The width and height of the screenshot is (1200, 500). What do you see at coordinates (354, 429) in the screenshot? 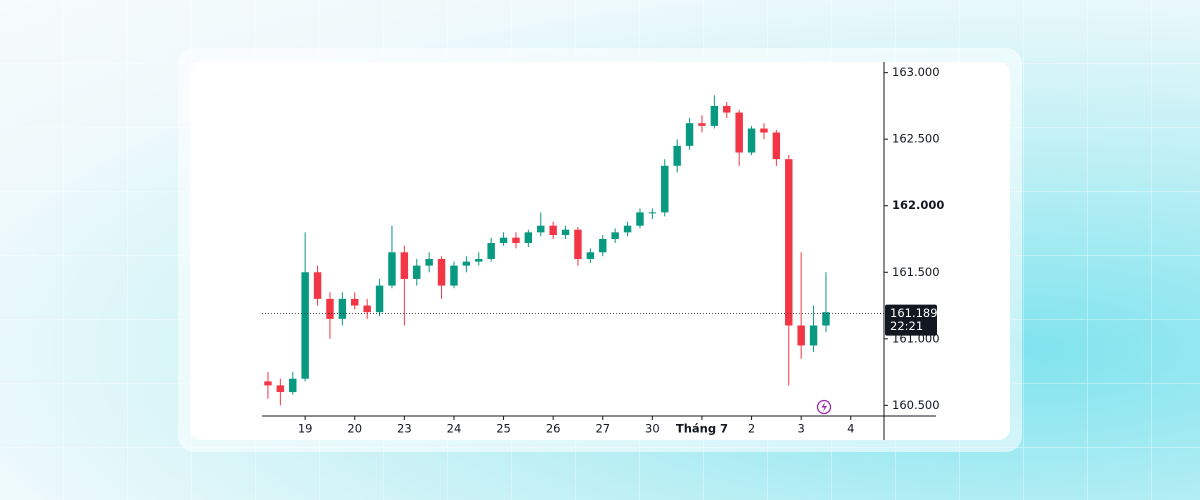
I see `x-tick-label: 20` at bounding box center [354, 429].